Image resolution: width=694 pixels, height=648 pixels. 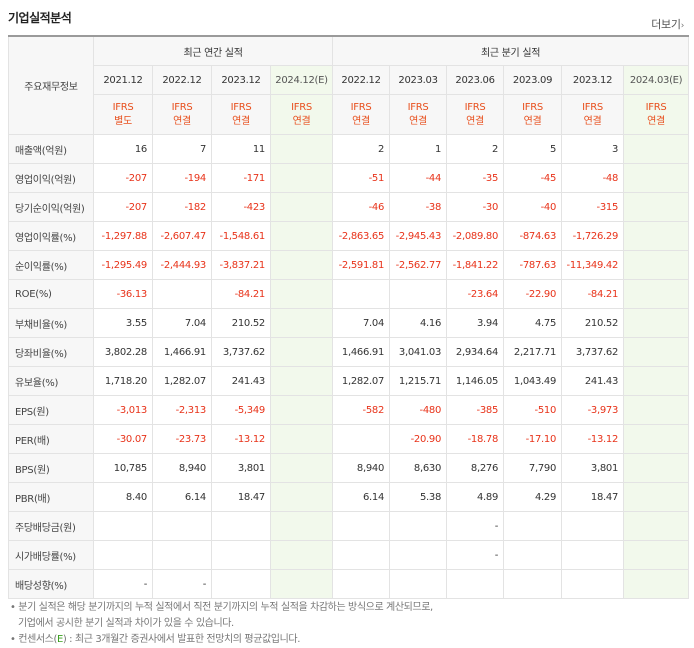 What do you see at coordinates (475, 381) in the screenshot?
I see `table-cell: 1,146.05` at bounding box center [475, 381].